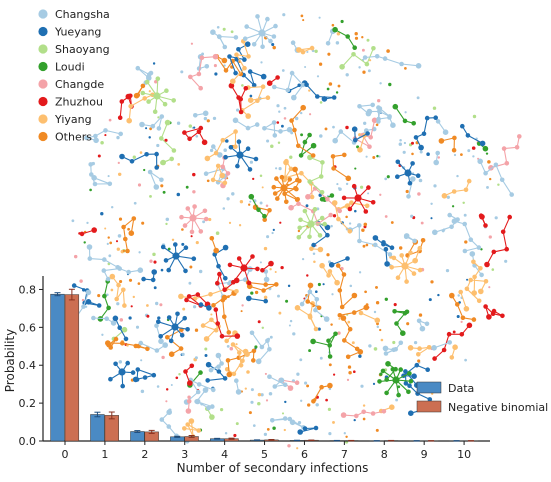 This screenshot has height=482, width=551. Describe the element at coordinates (28, 441) in the screenshot. I see `y-tick-label: 0.0` at that location.